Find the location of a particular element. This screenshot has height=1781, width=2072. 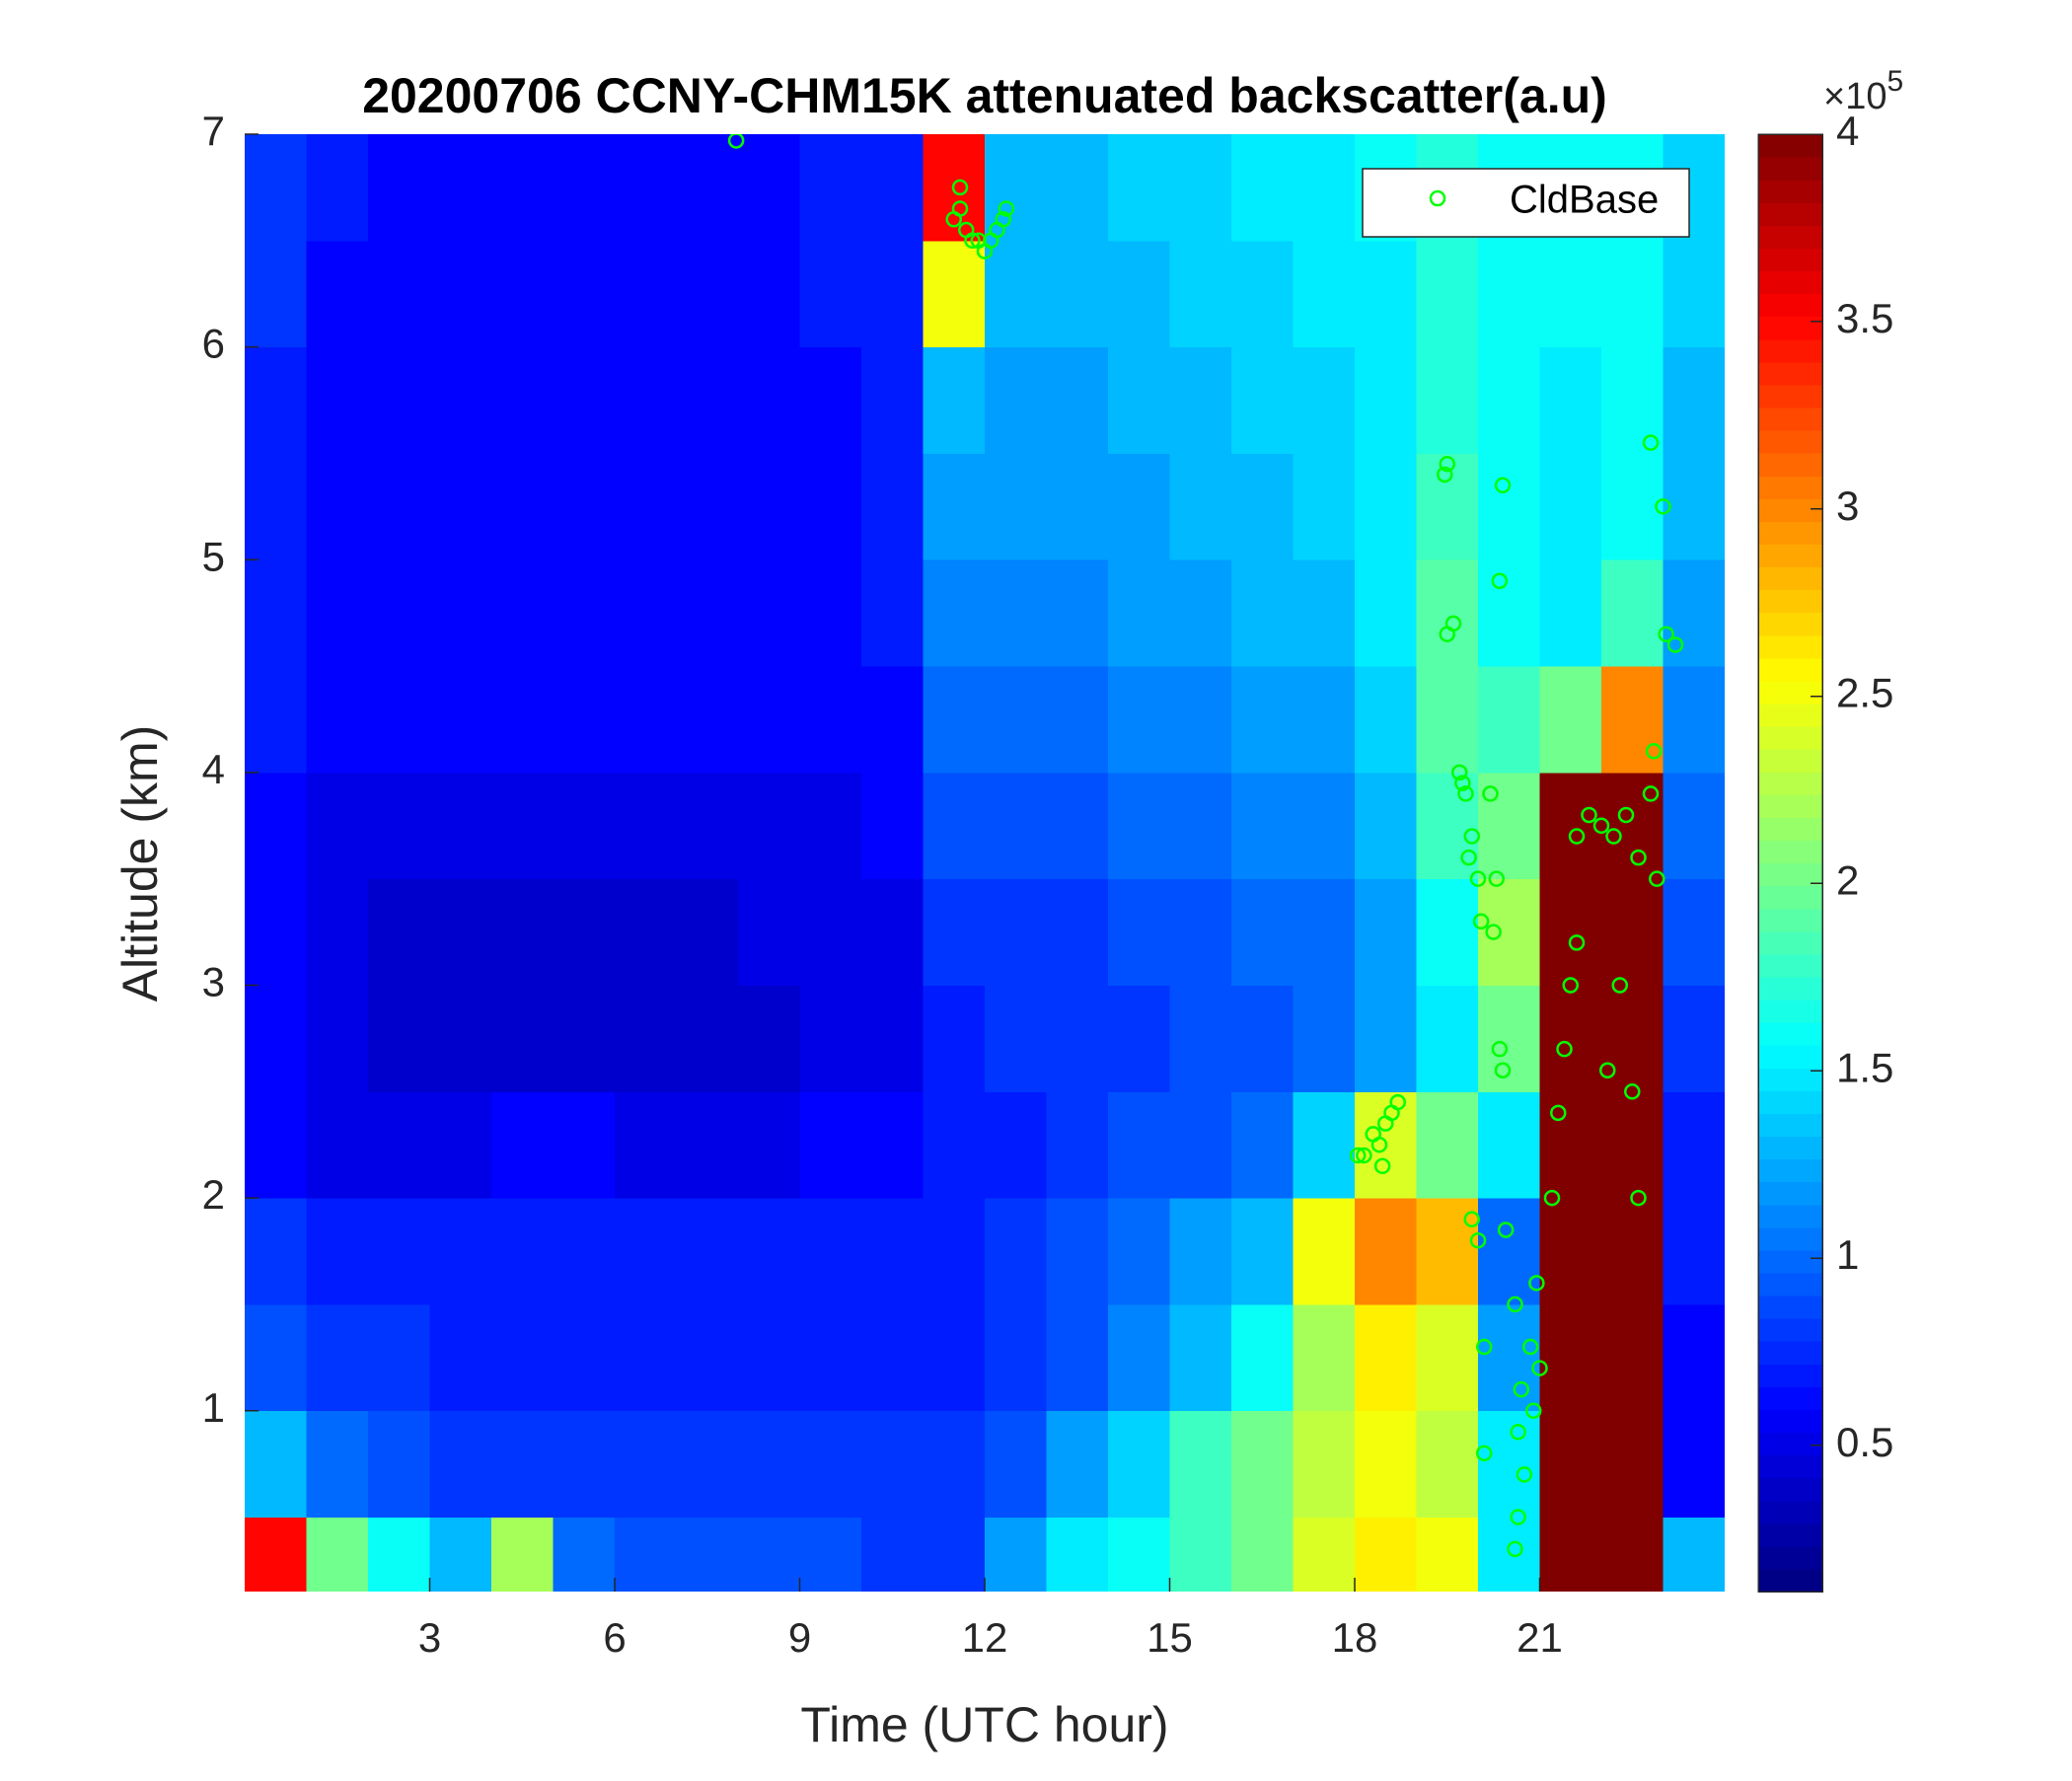

y-tick-label: 2 is located at coordinates (214, 1194).